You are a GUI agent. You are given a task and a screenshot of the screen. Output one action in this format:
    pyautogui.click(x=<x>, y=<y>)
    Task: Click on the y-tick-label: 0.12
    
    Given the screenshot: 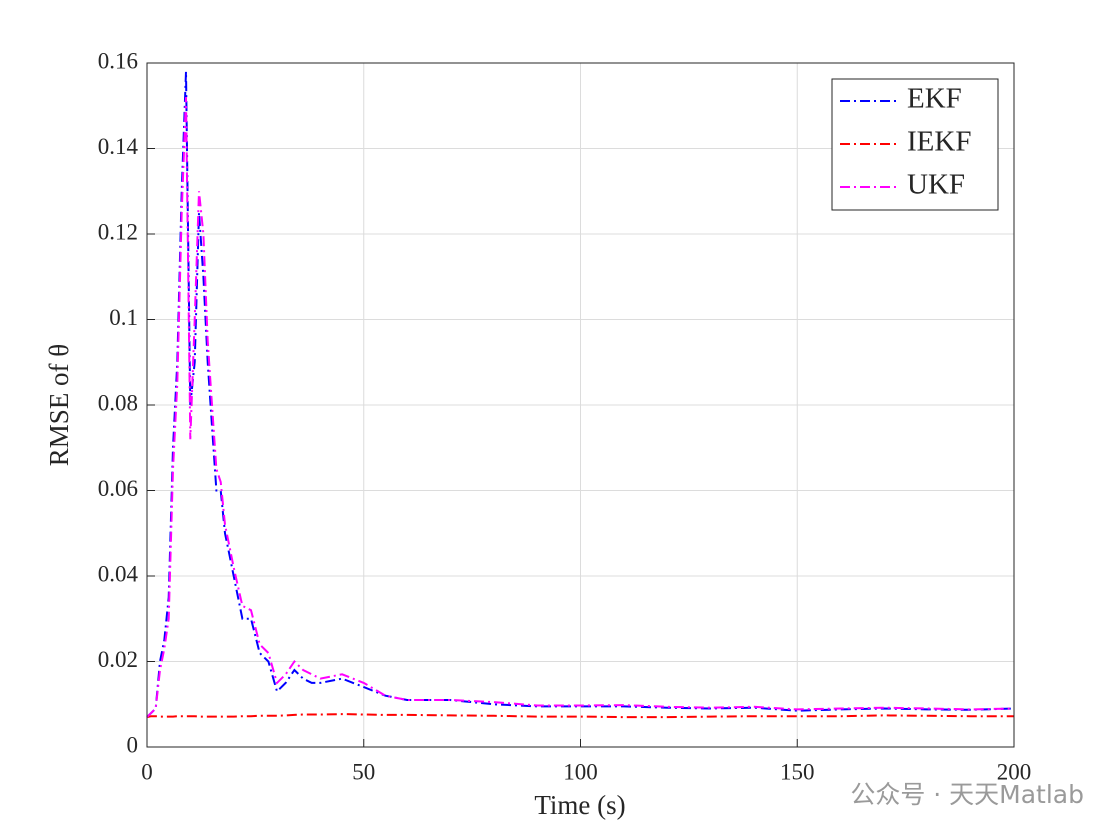 What is the action you would take?
    pyautogui.click(x=118, y=231)
    